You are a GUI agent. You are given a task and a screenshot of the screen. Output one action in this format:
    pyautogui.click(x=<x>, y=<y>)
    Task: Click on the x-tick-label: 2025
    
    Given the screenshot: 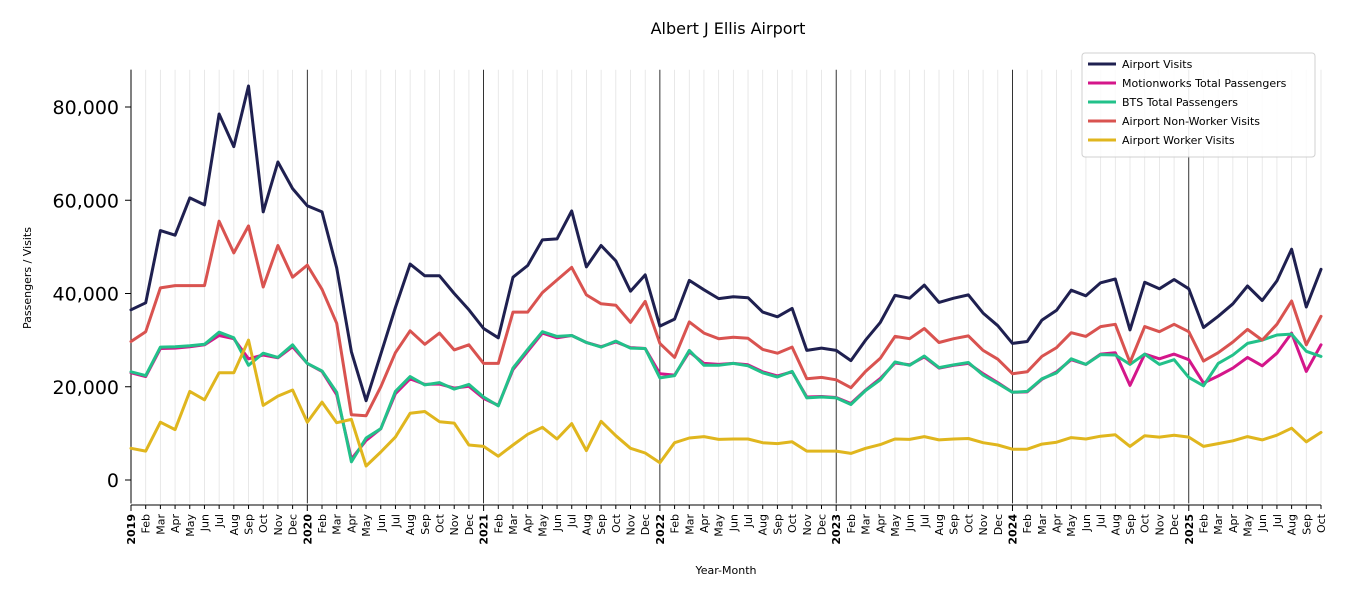 What is the action you would take?
    pyautogui.click(x=1189, y=529)
    